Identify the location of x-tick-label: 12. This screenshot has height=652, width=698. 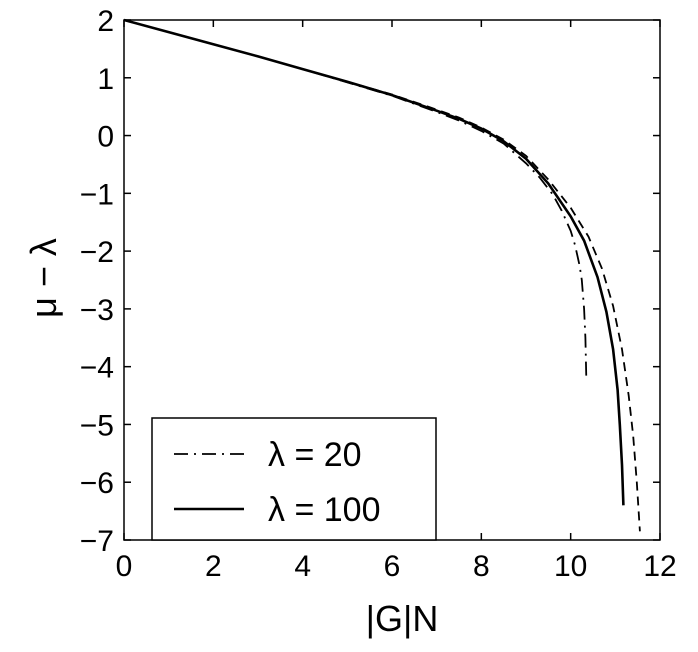
(659, 566).